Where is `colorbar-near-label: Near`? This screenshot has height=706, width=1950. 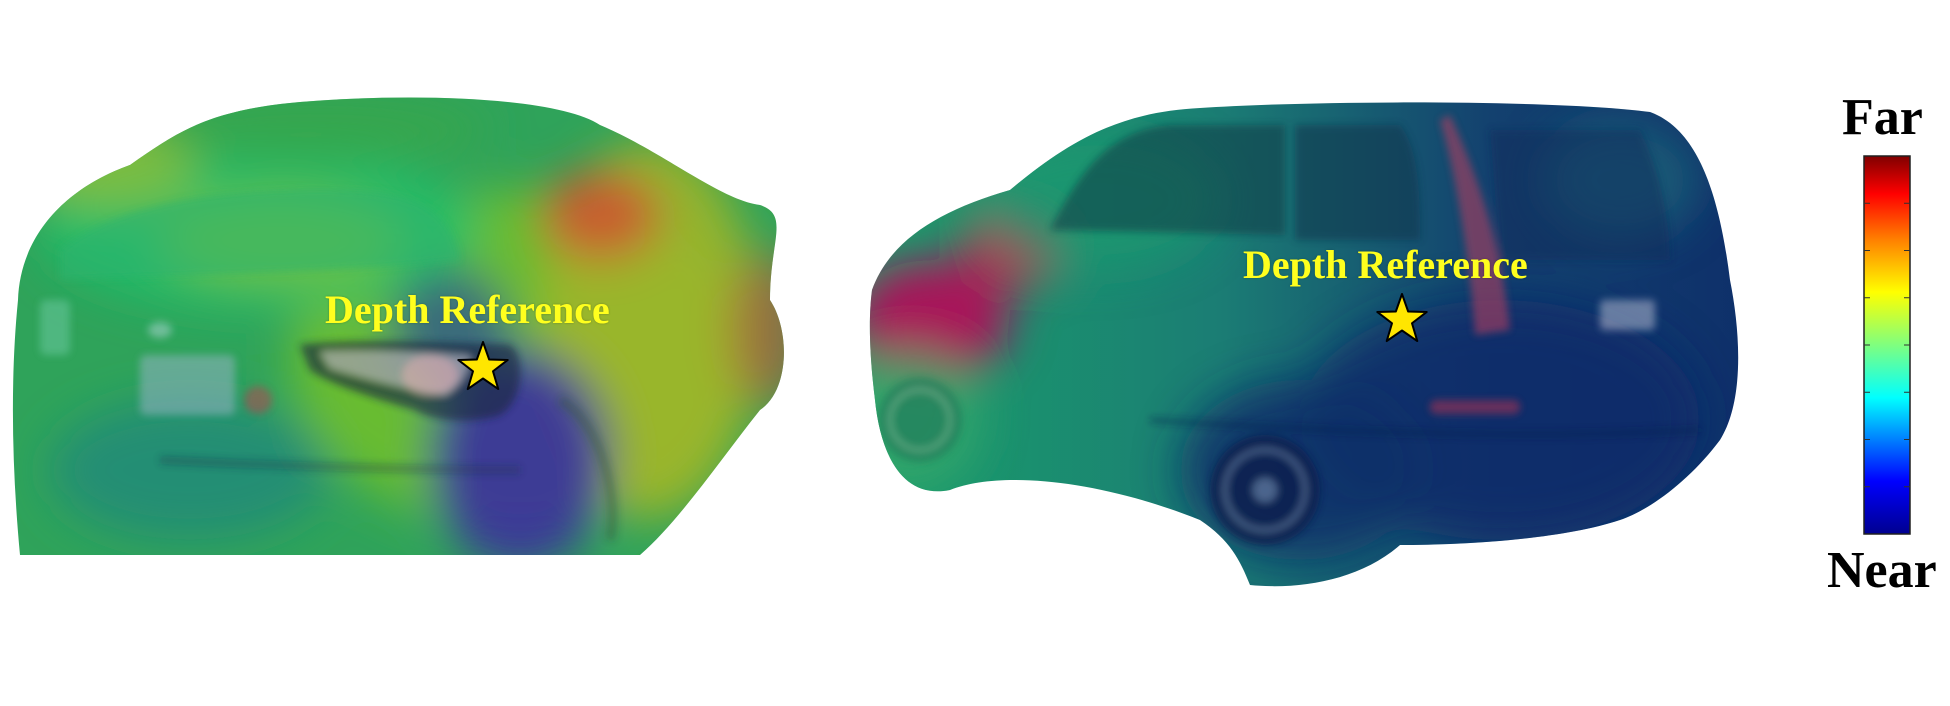
colorbar-near-label: Near is located at coordinates (1882, 570).